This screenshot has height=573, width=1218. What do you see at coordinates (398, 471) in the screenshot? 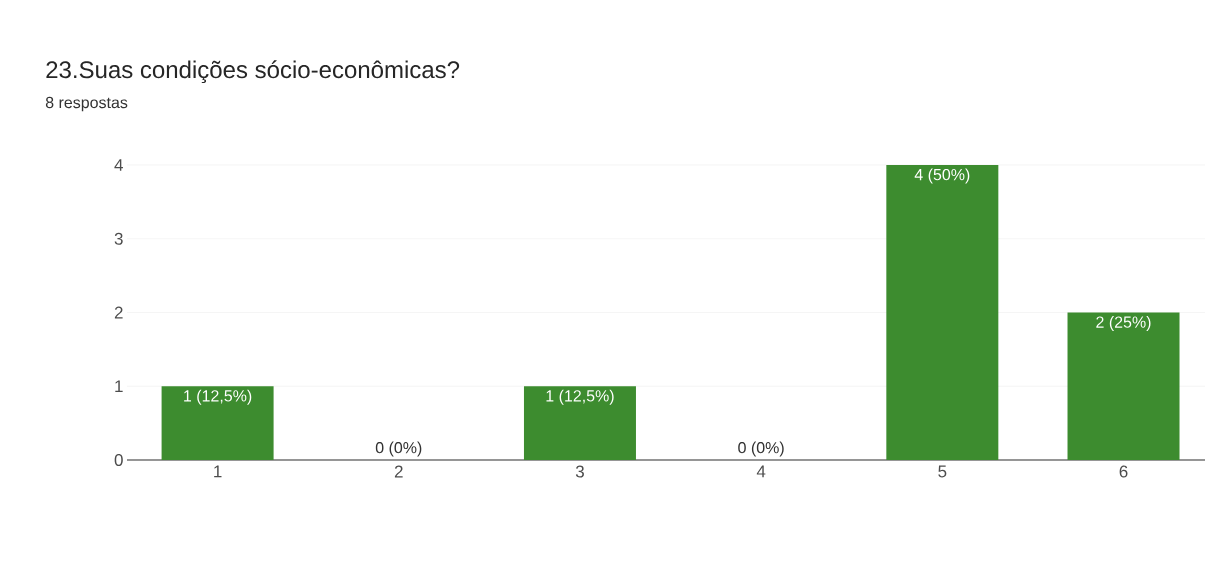
I see `x-tick-label: 2` at bounding box center [398, 471].